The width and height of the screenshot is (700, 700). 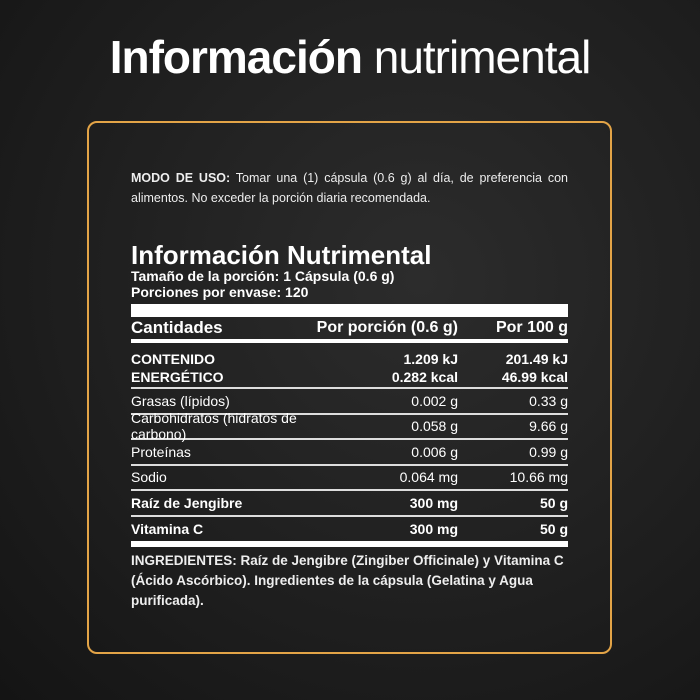 What do you see at coordinates (281, 255) in the screenshot?
I see `panel-heading: Información Nutrimental` at bounding box center [281, 255].